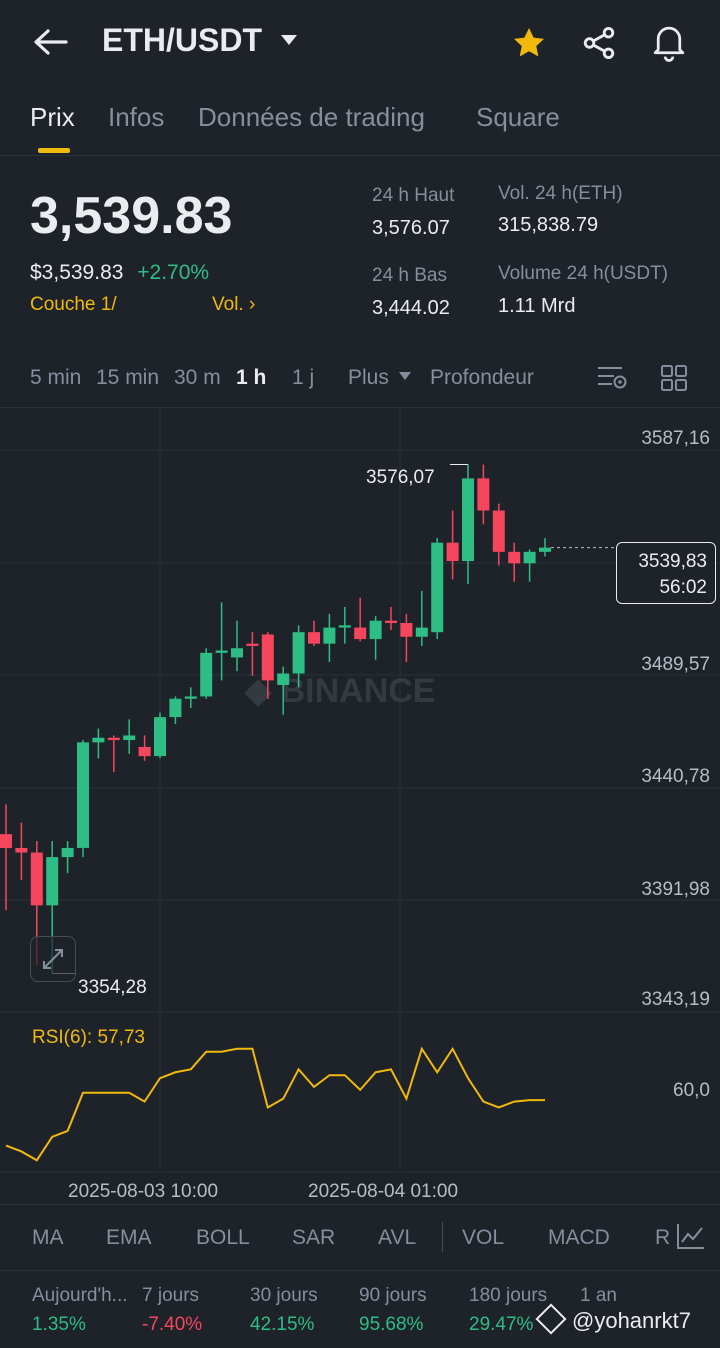  I want to click on binance-watermark: ◆ BINANCE, so click(340, 691).